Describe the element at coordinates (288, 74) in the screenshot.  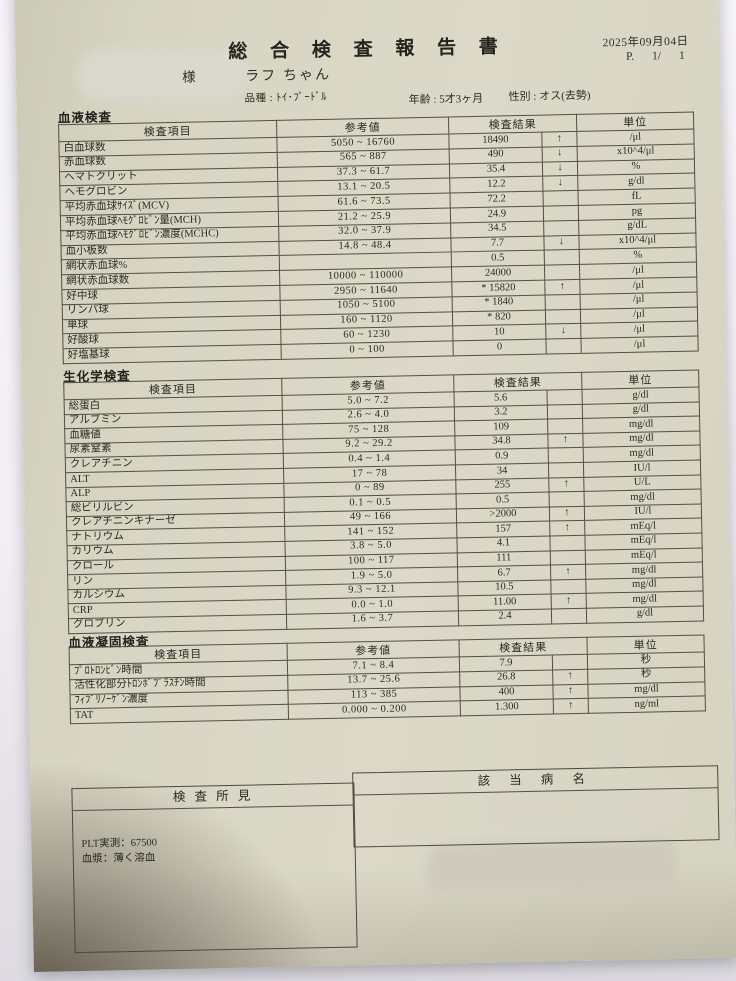
I see `patient-name: ラフ ちゃん` at that location.